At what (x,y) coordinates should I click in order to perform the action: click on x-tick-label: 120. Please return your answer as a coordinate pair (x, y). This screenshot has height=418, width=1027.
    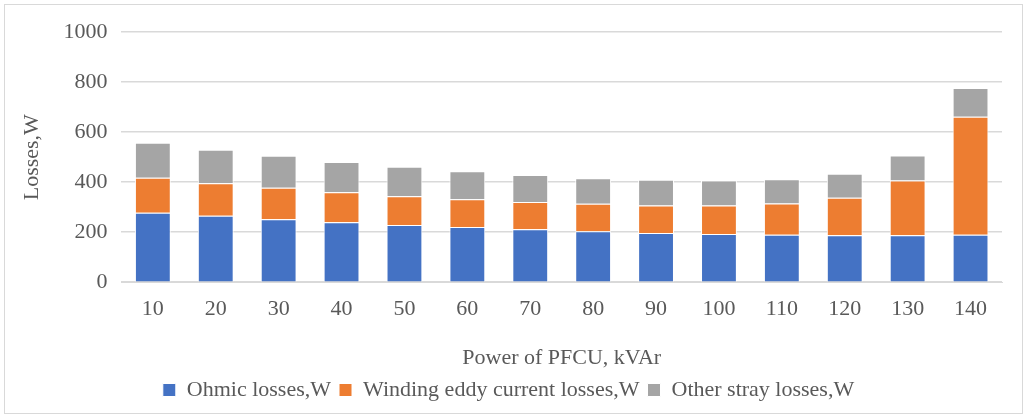
    Looking at the image, I should click on (845, 308).